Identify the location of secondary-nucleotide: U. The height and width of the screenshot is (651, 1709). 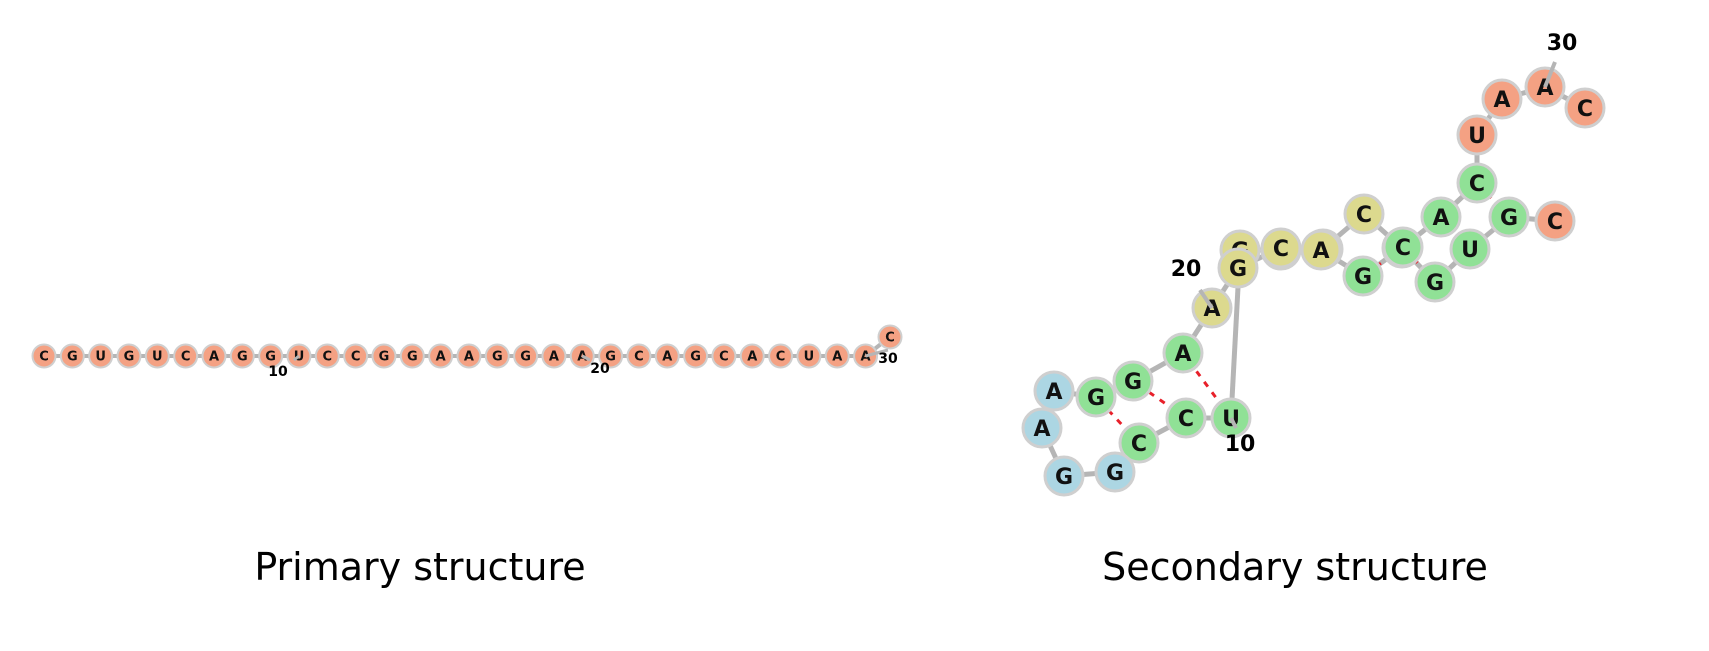
(1470, 249).